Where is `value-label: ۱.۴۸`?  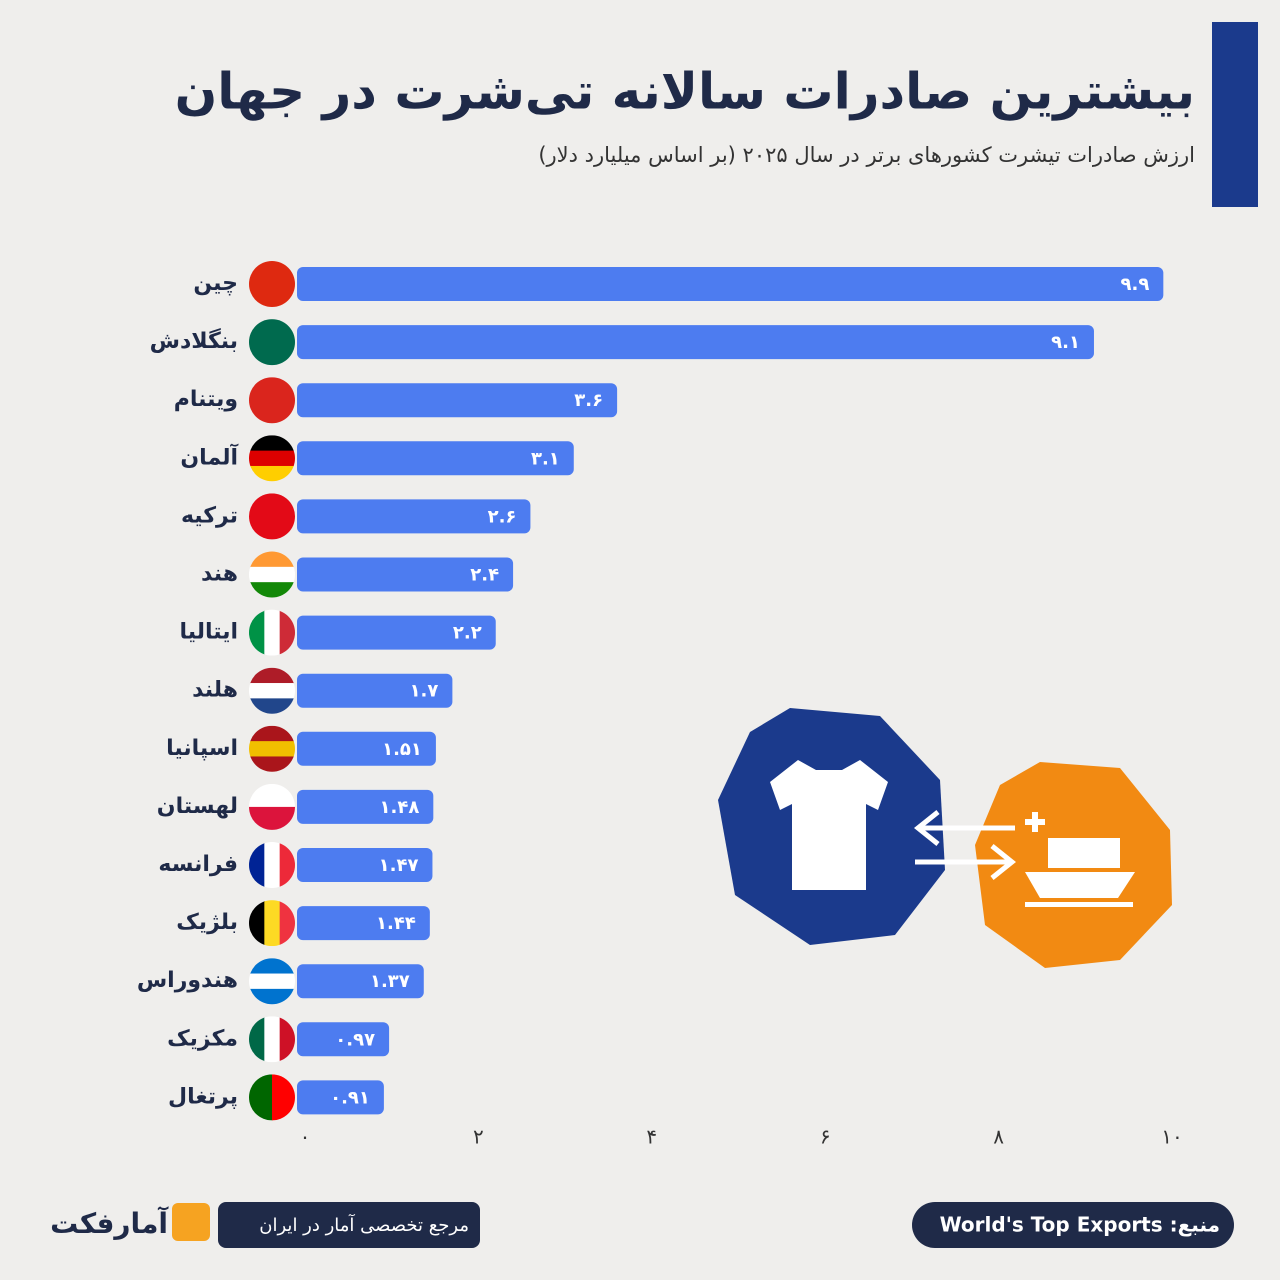 value-label: ۱.۴۸ is located at coordinates (400, 807).